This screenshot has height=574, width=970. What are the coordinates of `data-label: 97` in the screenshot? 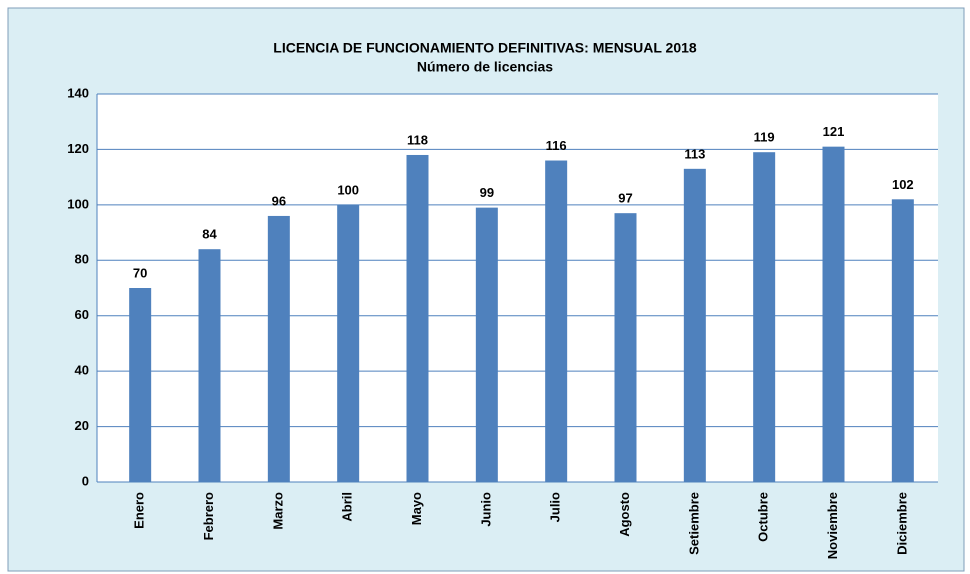 It's located at (625, 198).